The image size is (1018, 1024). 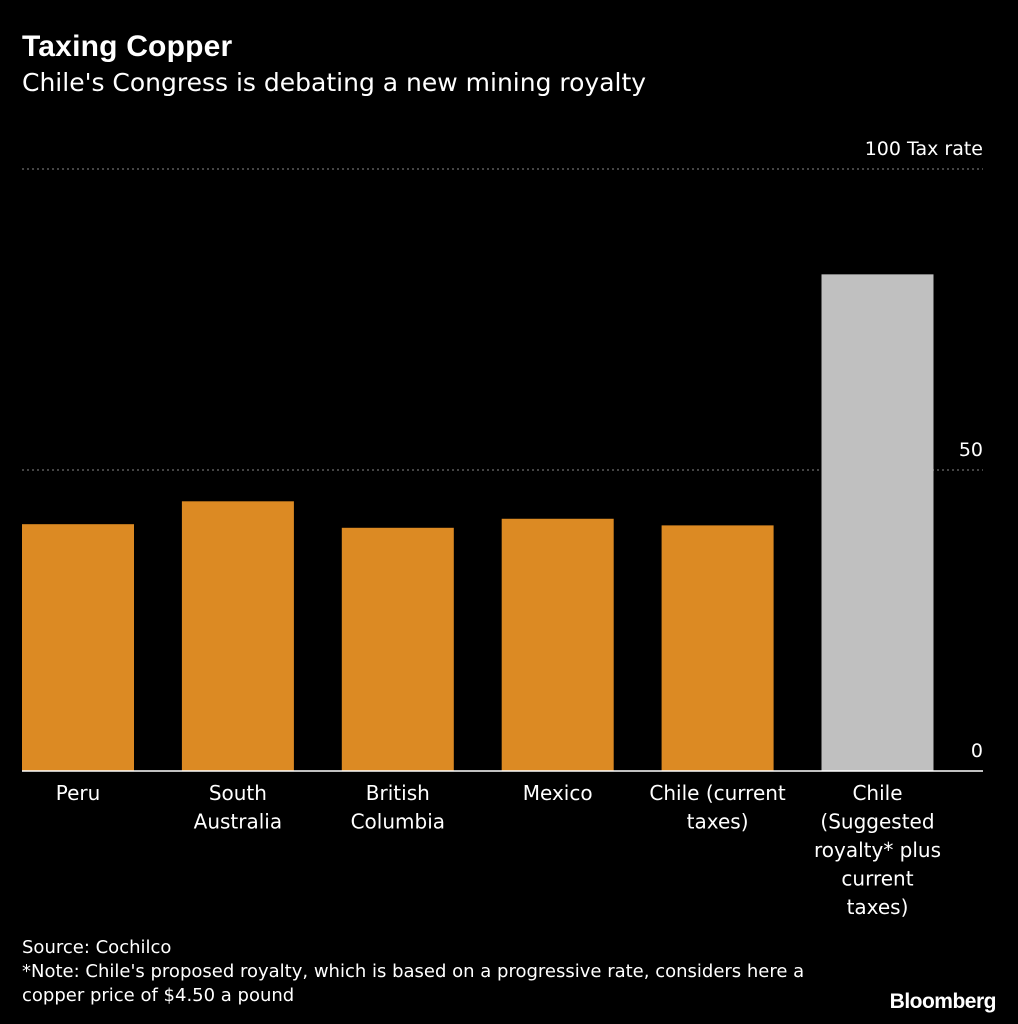 What do you see at coordinates (78, 793) in the screenshot?
I see `x-tick-label: Peru` at bounding box center [78, 793].